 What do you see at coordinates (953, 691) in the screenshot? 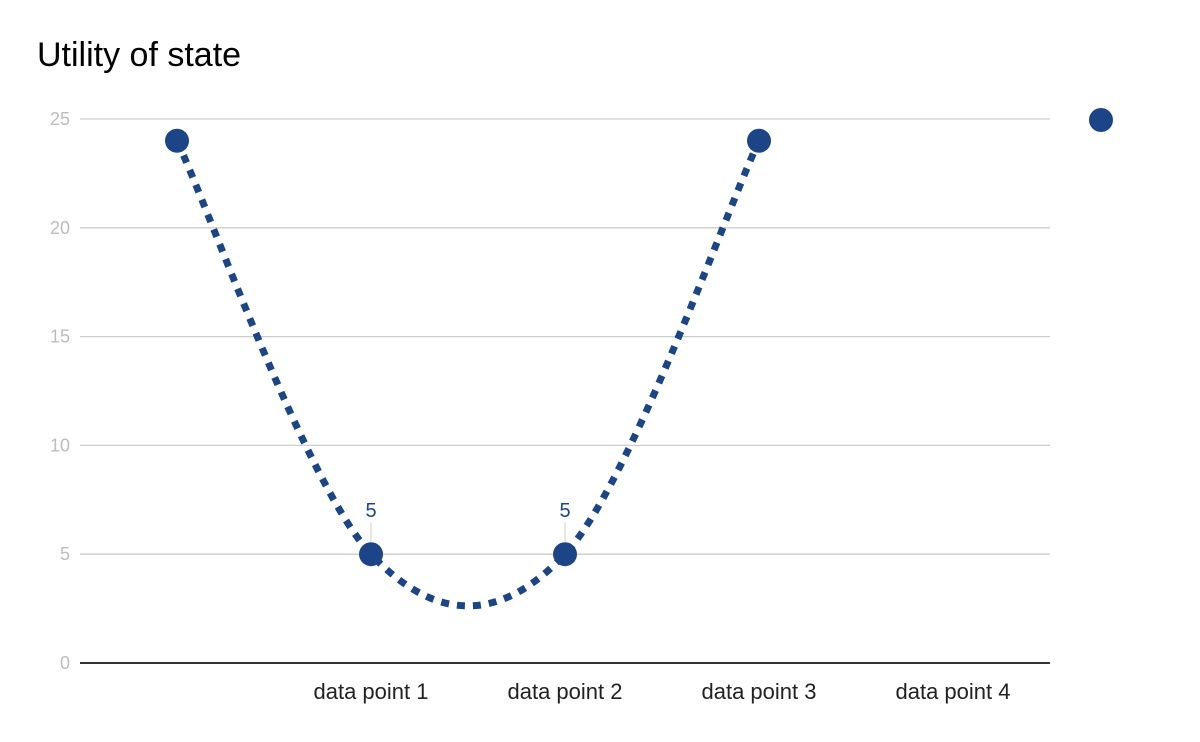
I see `x-tick-label: data point 4` at bounding box center [953, 691].